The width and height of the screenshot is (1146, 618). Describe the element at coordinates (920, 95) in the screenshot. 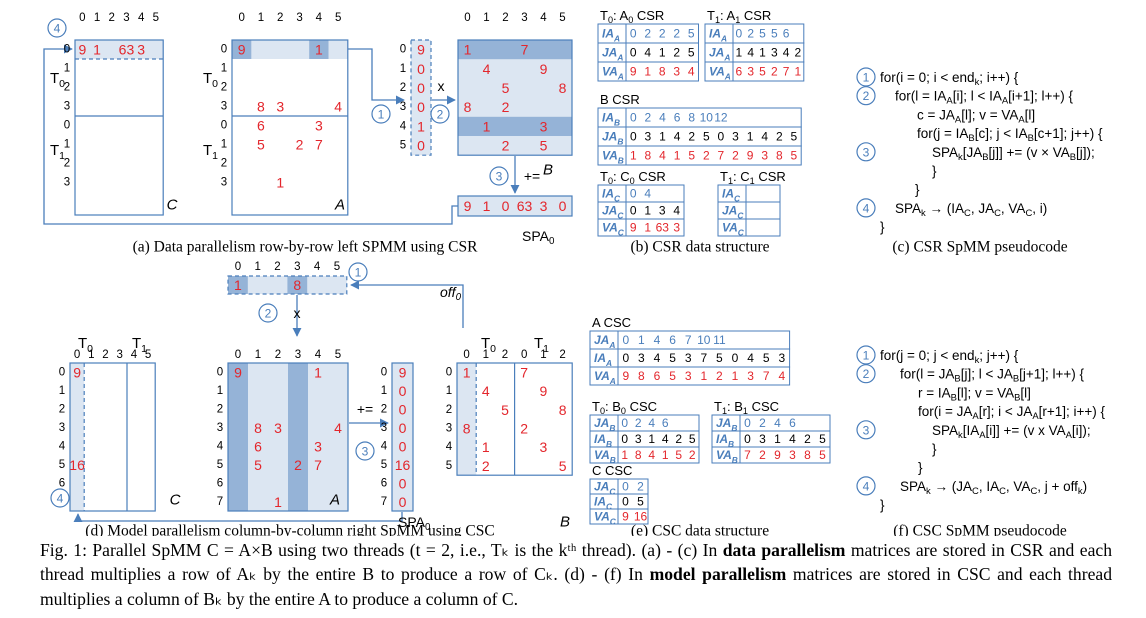

I see `text-part: for(l = IA` at that location.